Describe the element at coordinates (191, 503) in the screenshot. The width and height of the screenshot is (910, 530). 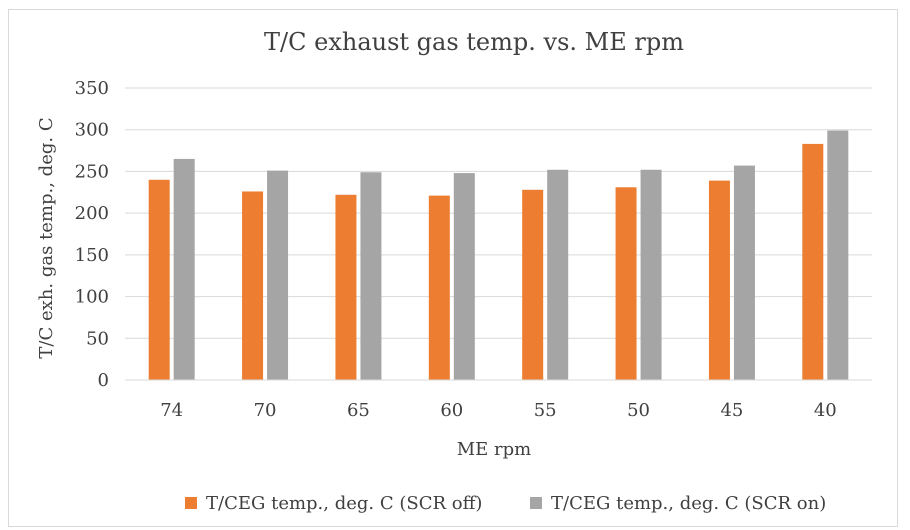
I see `legend-swatch-scr-off` at that location.